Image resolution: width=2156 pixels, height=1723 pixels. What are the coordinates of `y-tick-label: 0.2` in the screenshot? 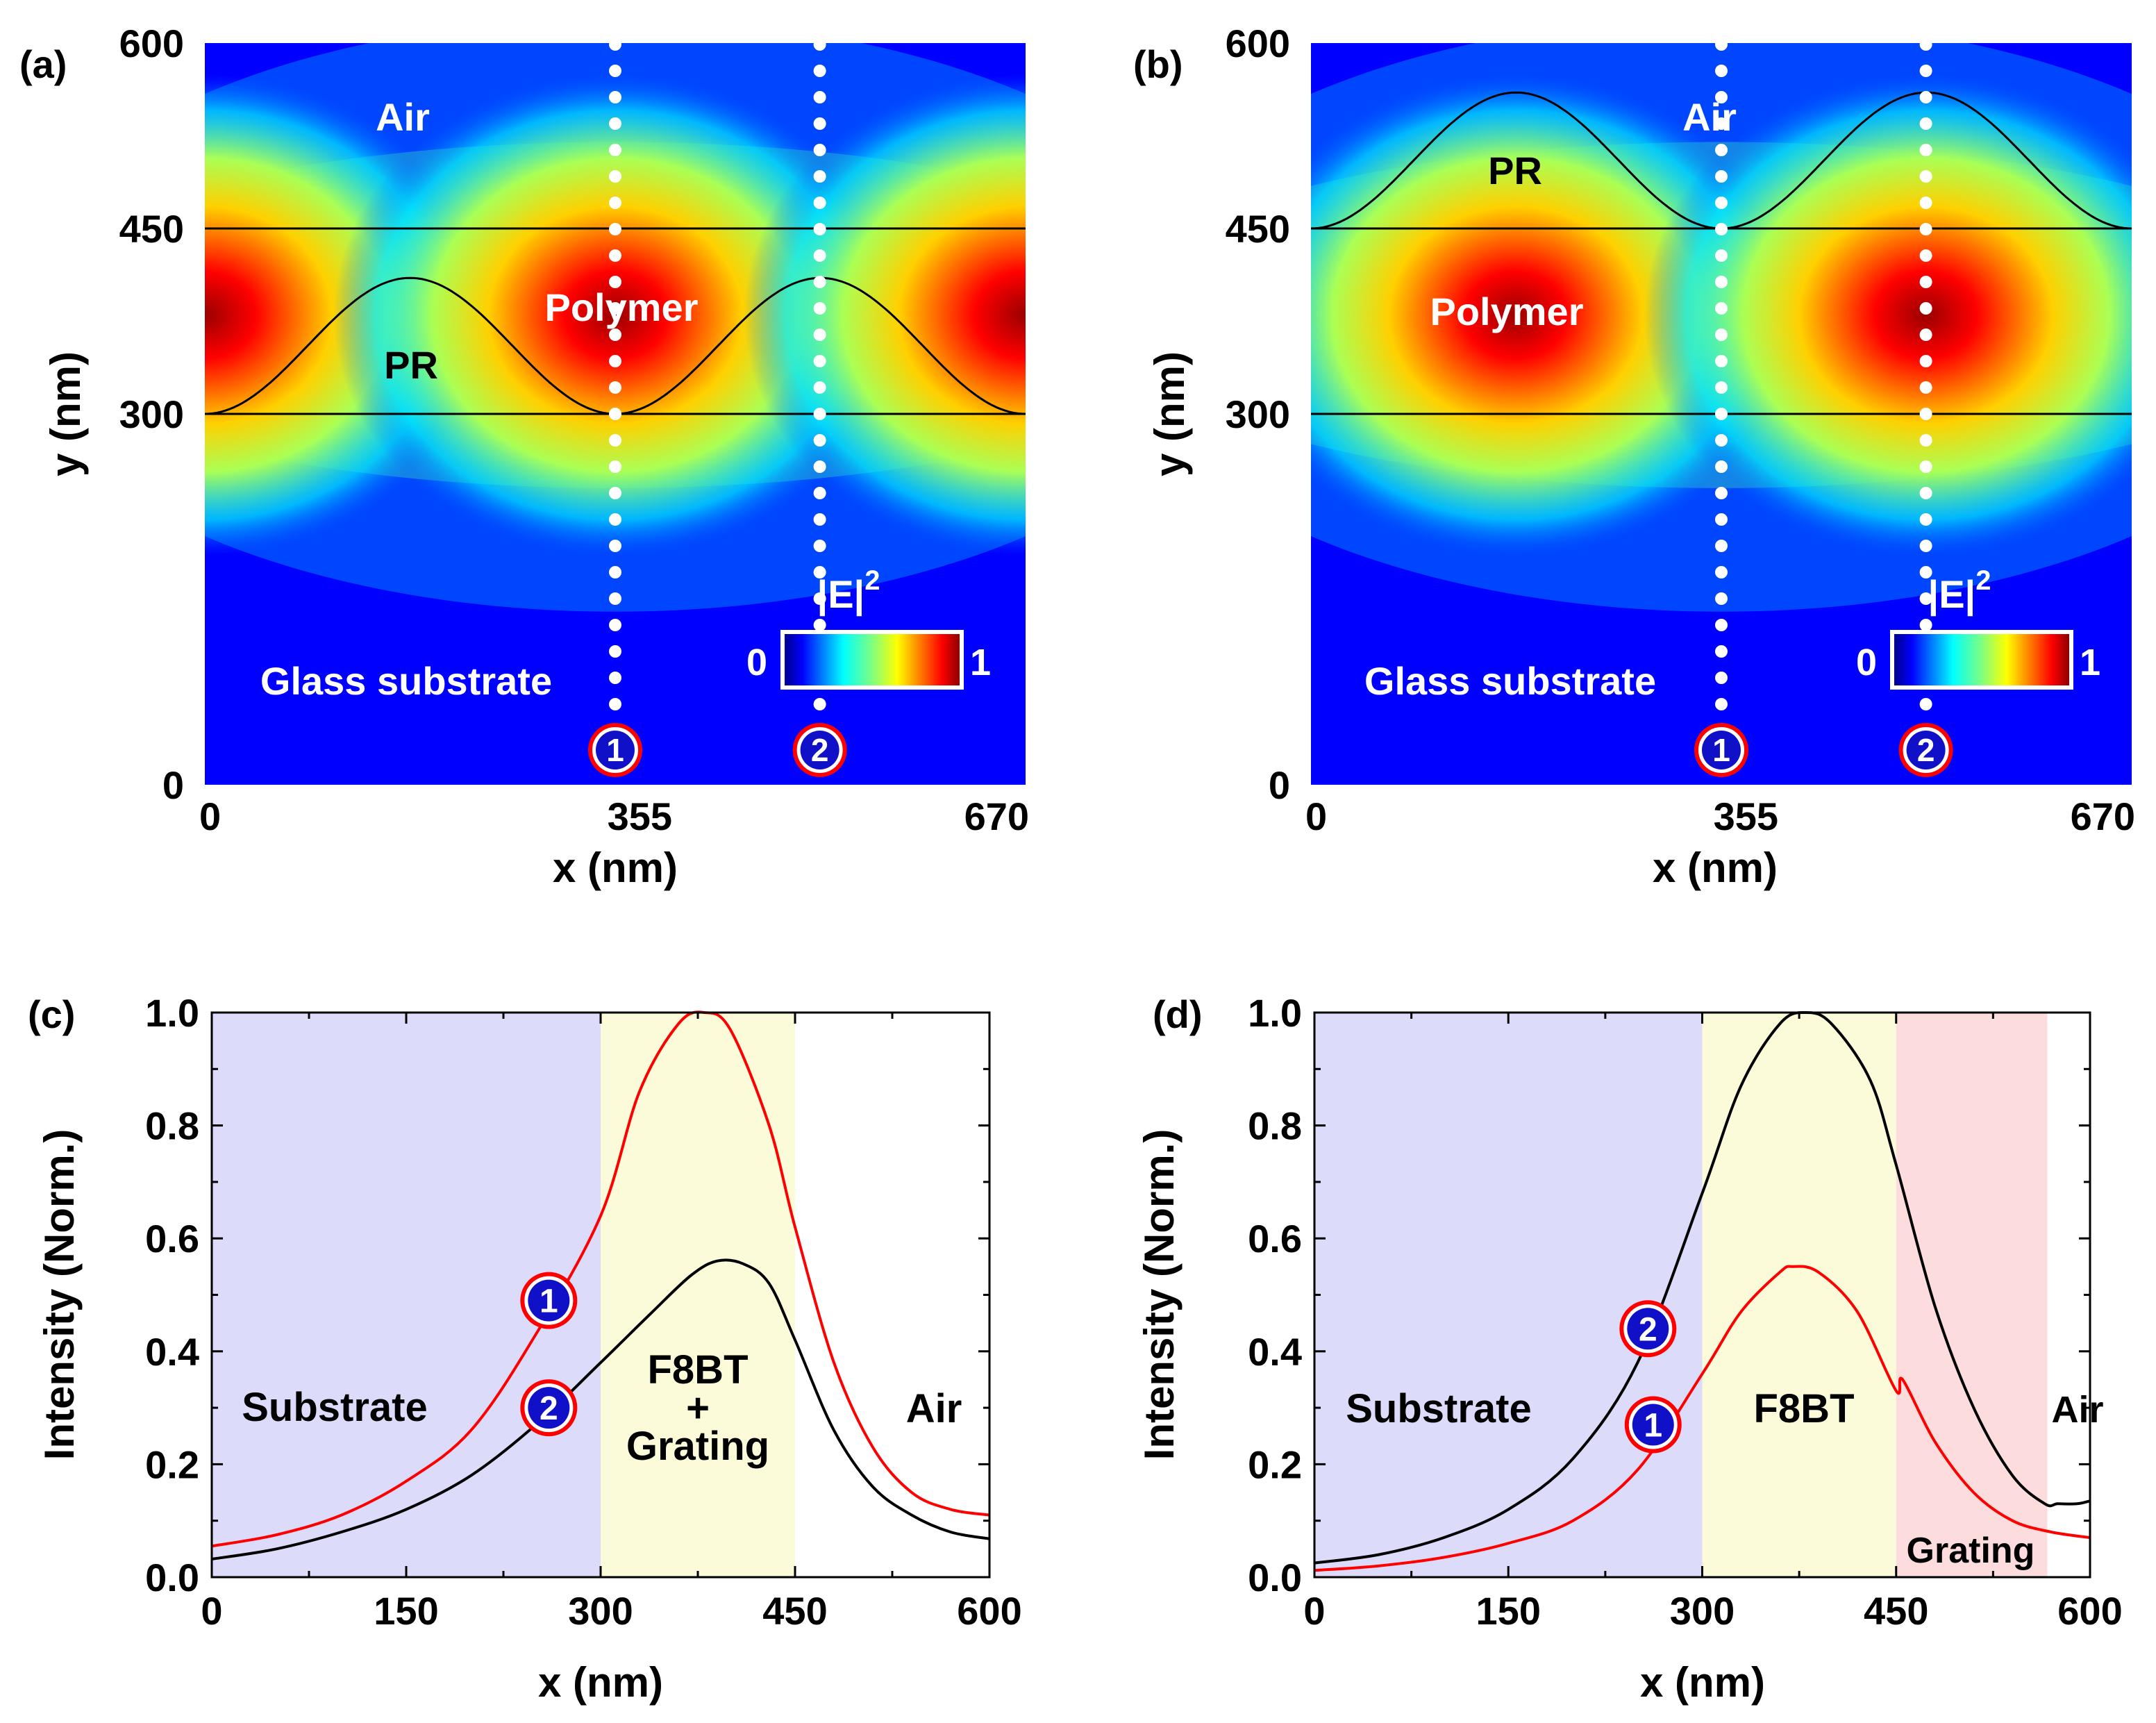 It's located at (1275, 1464).